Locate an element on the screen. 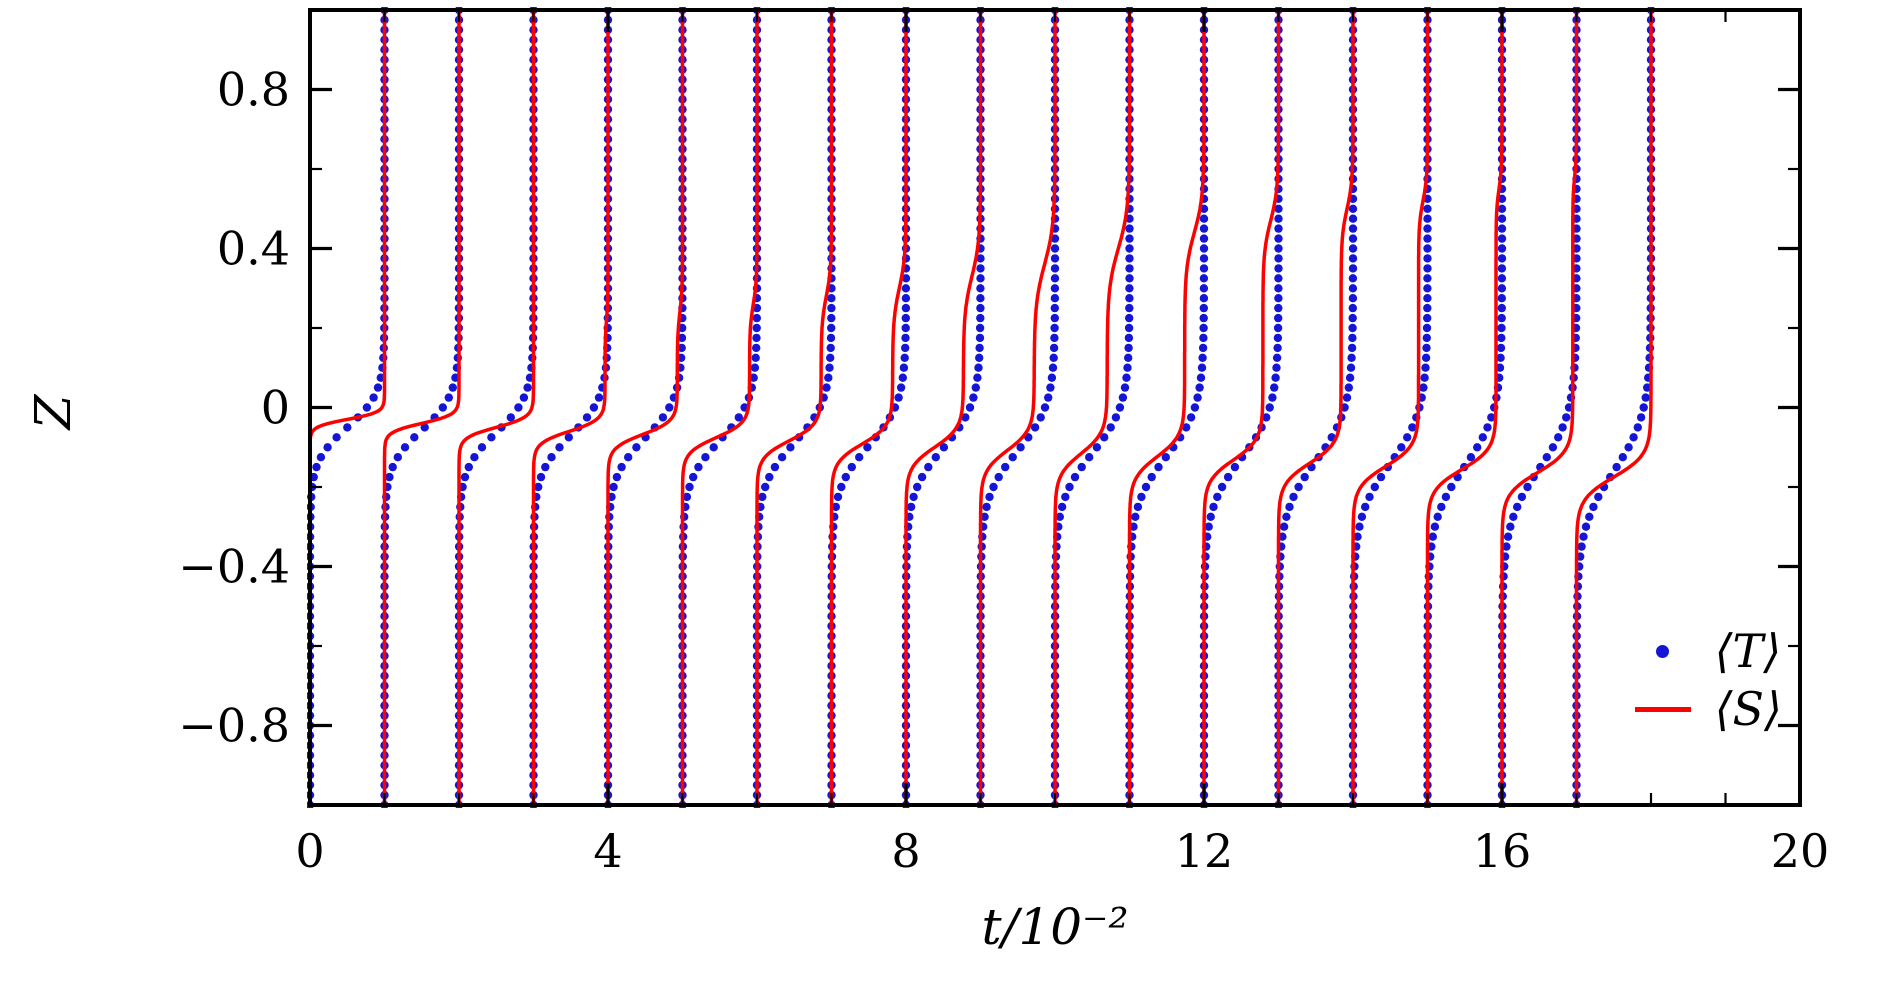 The image size is (1890, 993). x-tick-label: 0 is located at coordinates (309, 851).